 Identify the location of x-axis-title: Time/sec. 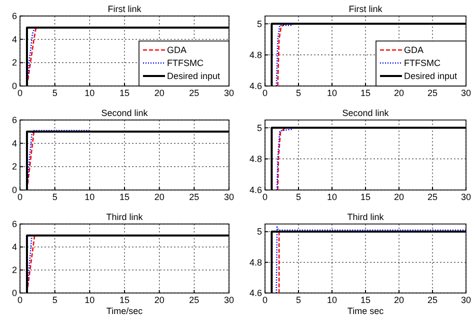
(125, 311).